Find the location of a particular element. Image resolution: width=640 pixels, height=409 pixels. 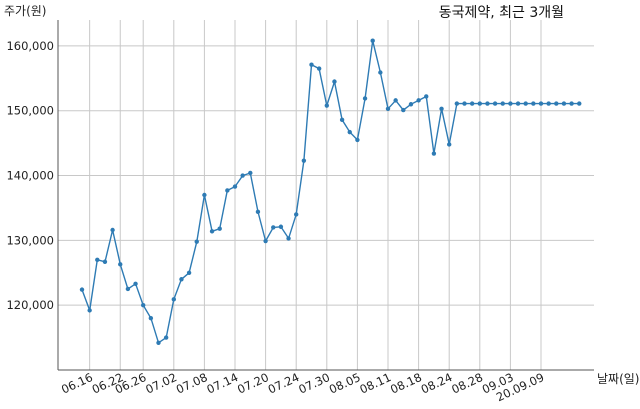

y-tick-label: 120,000 is located at coordinates (30, 305).